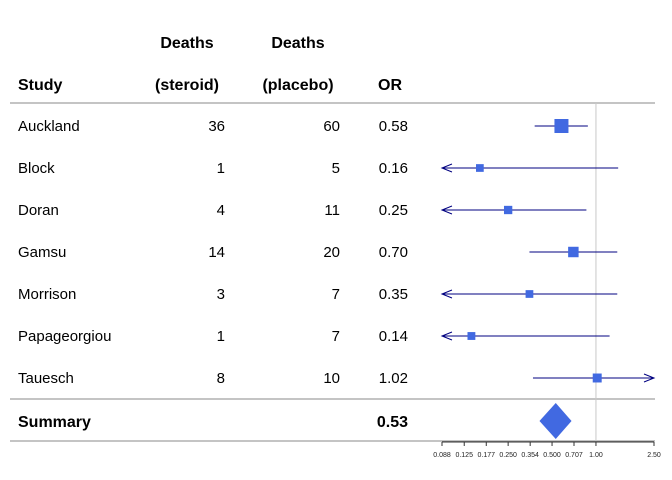 This screenshot has height=480, width=672. I want to click on x-tick-label: 2.50, so click(654, 455).